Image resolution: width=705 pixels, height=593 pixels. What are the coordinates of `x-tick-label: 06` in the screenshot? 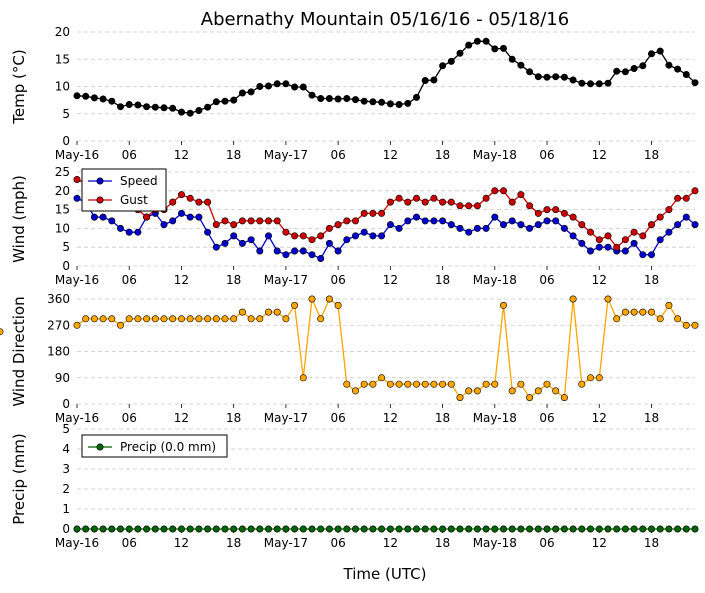 It's located at (337, 280).